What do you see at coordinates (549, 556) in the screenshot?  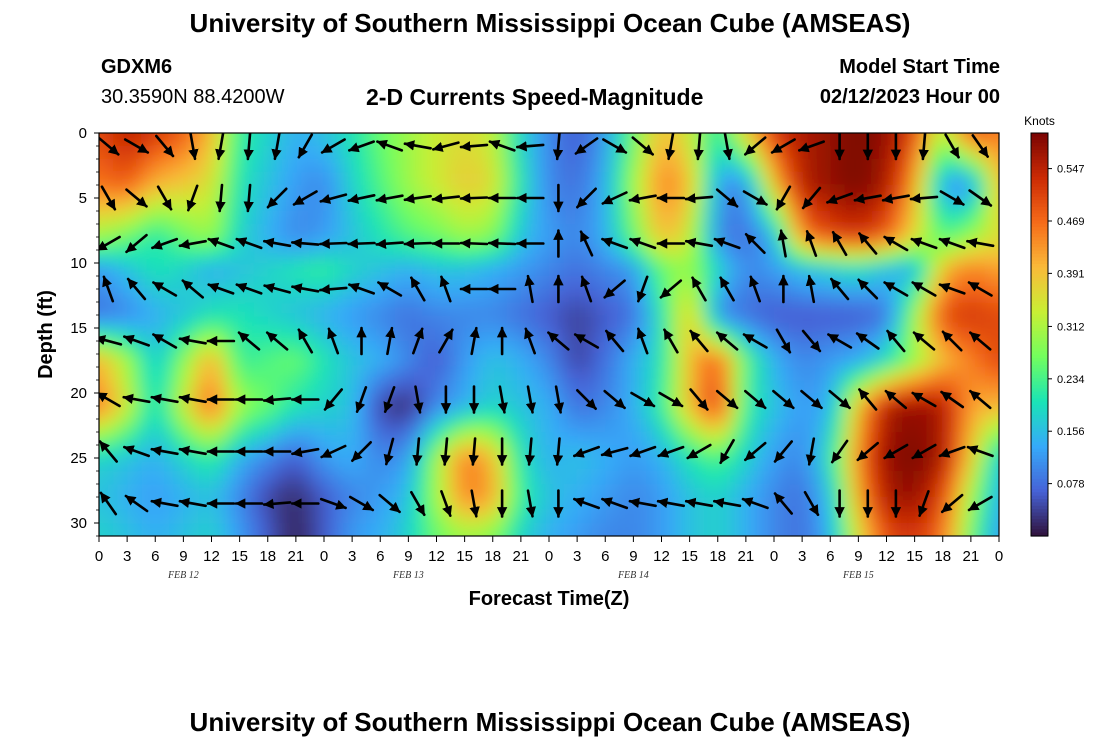 I see `x-tick-label: 0` at bounding box center [549, 556].